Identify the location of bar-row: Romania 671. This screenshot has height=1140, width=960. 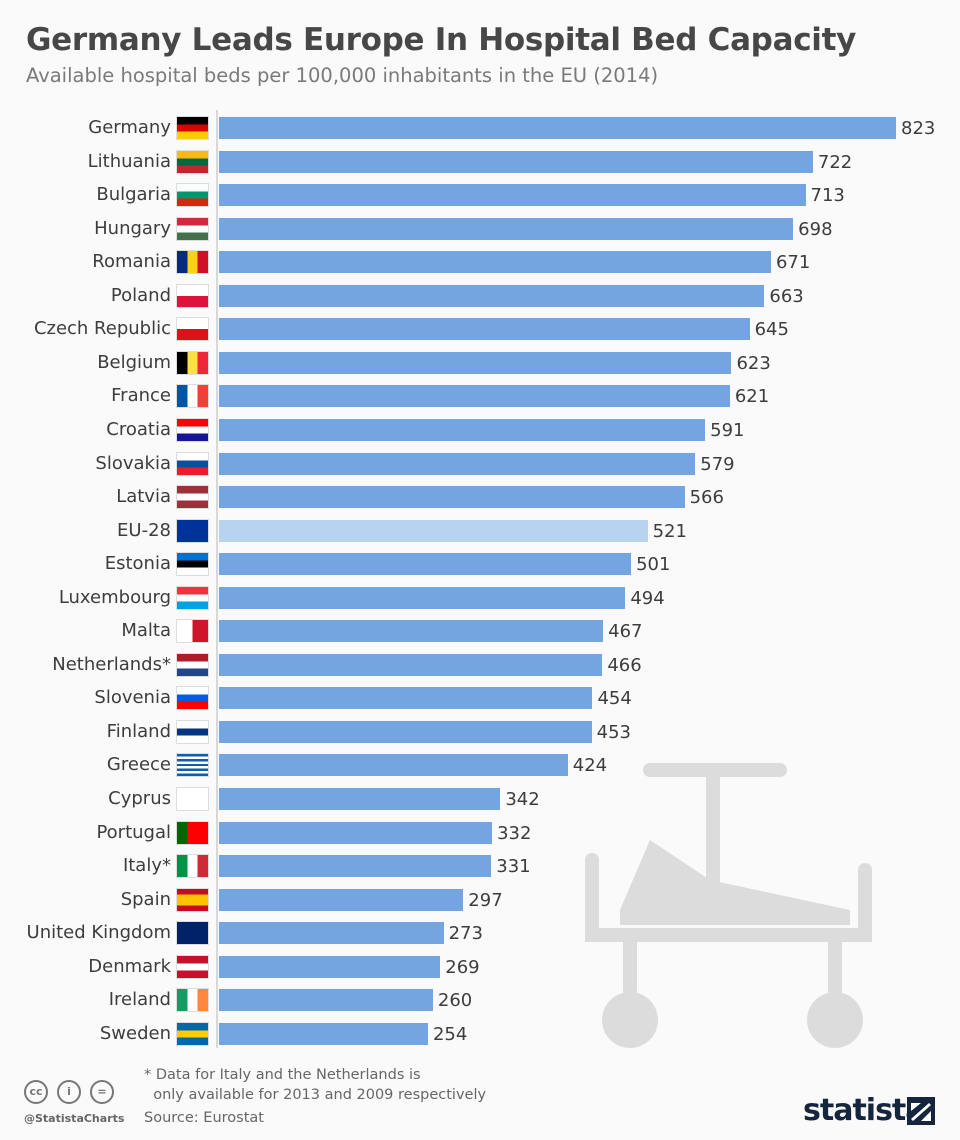
(480, 262).